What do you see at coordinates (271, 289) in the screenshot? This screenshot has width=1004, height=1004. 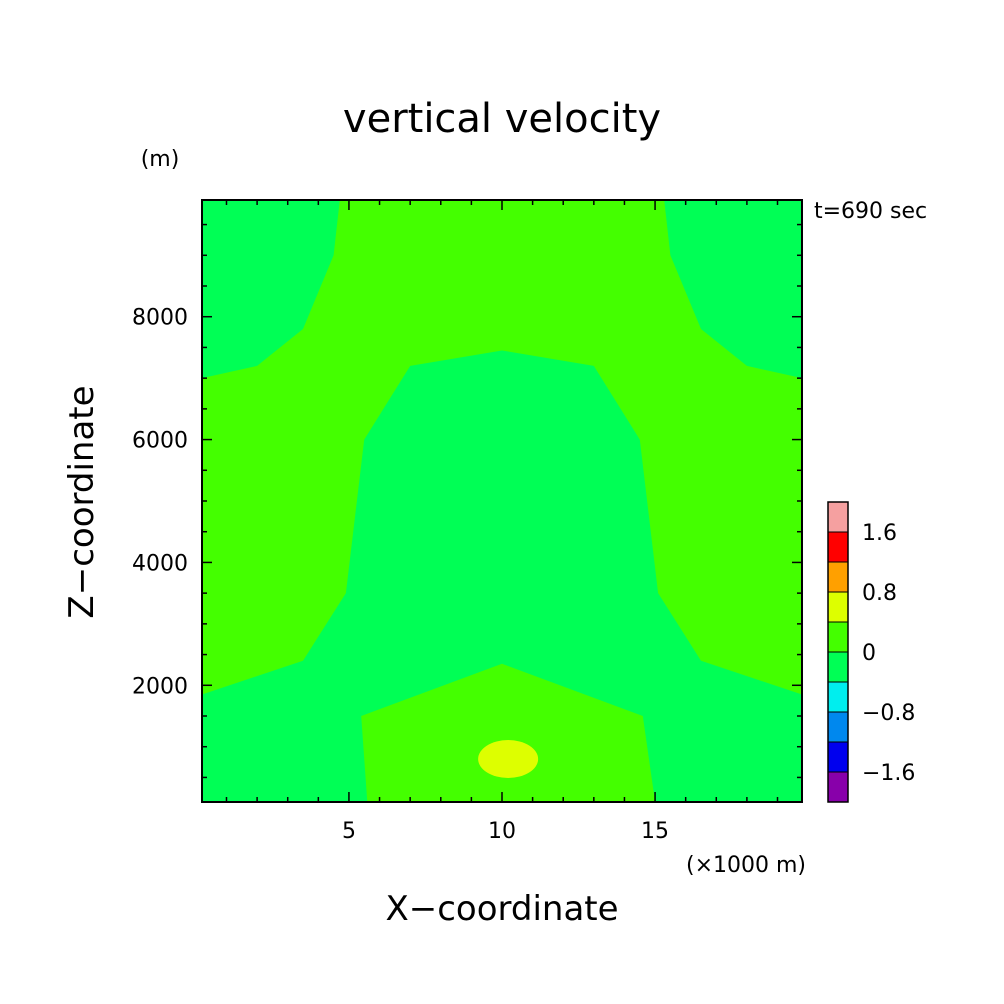 I see `contour-region-top-left` at bounding box center [271, 289].